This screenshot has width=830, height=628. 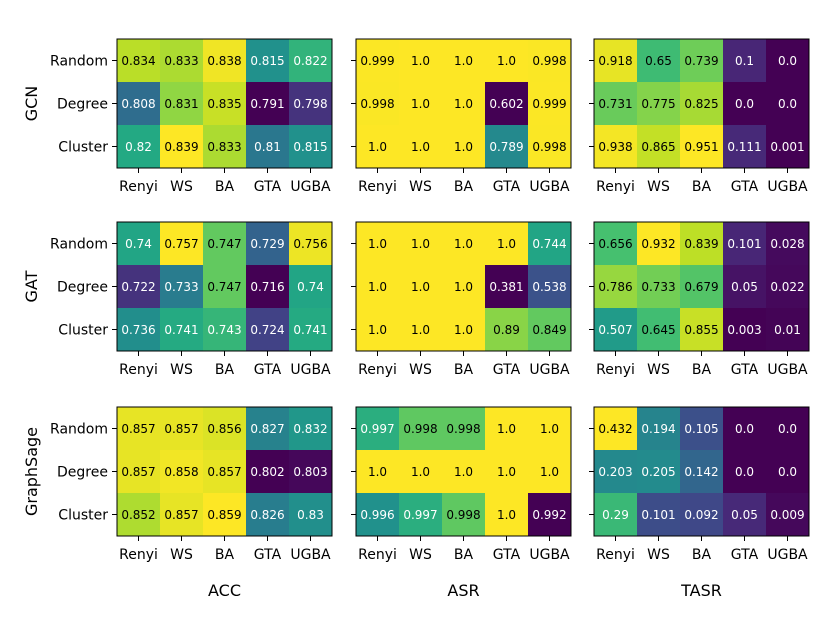 I want to click on cell-gat-asr-r1-c4, so click(x=549, y=286).